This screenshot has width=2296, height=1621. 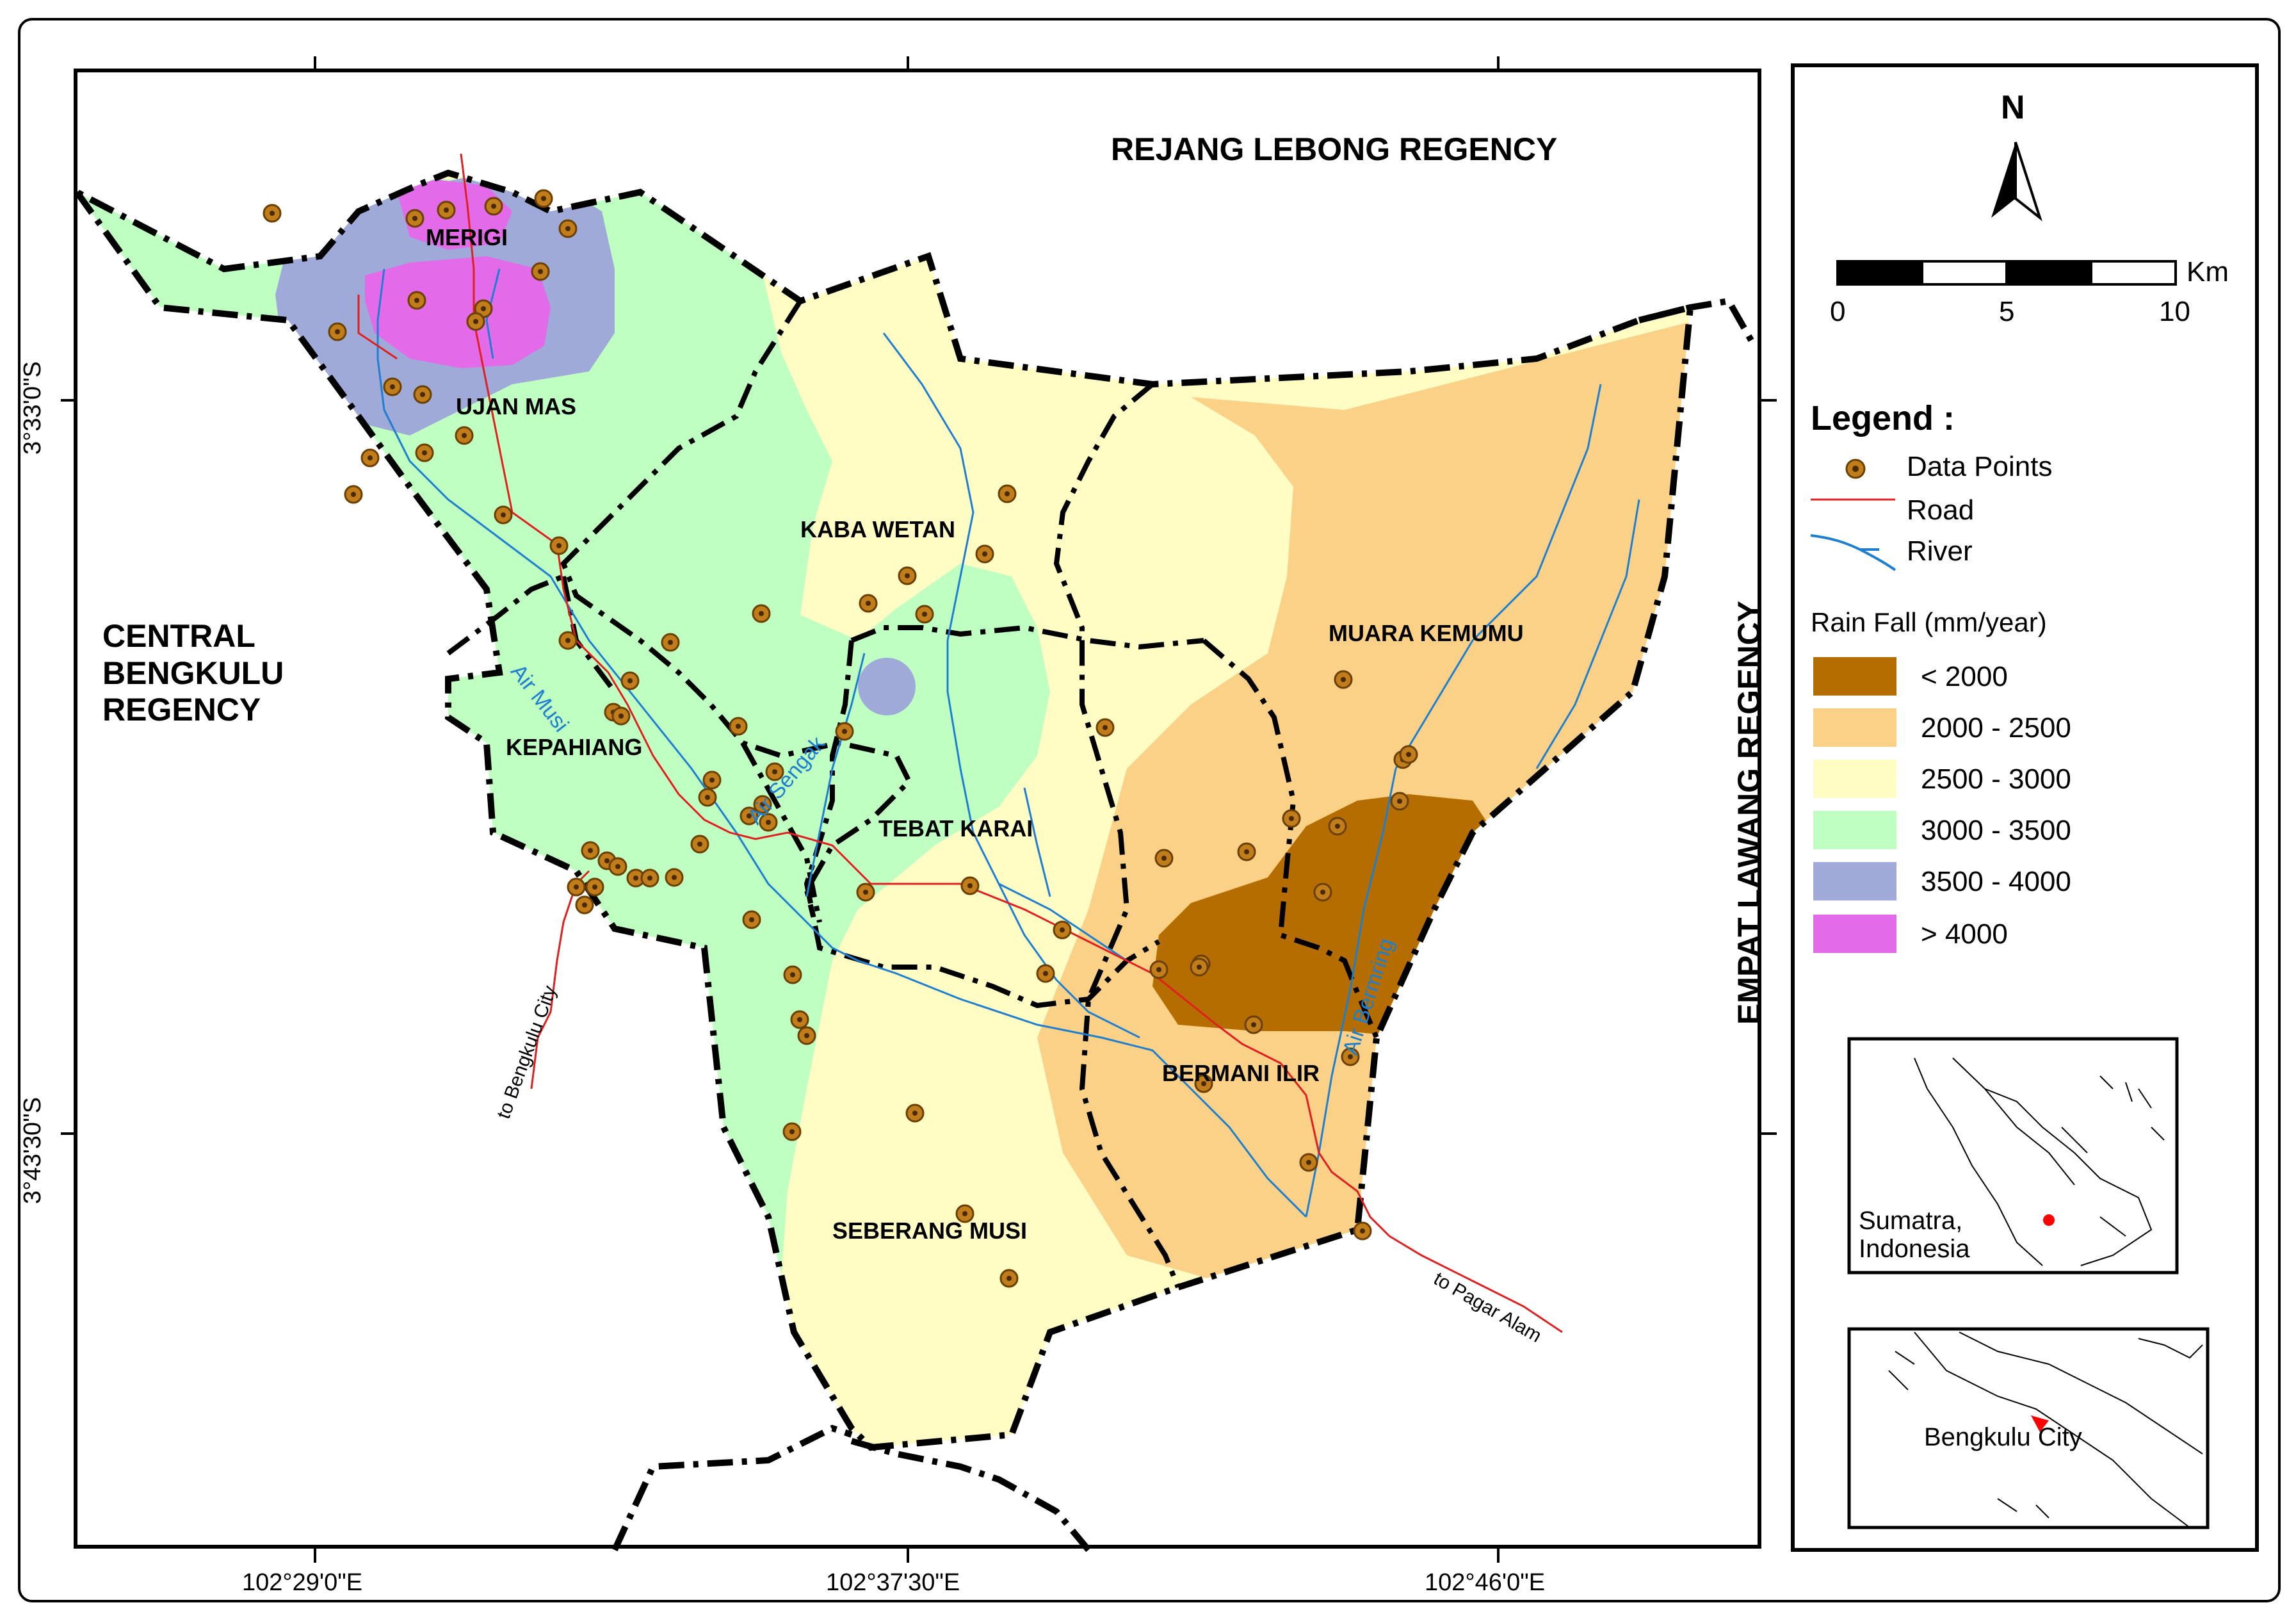 What do you see at coordinates (1940, 551) in the screenshot?
I see `legend-river: River` at bounding box center [1940, 551].